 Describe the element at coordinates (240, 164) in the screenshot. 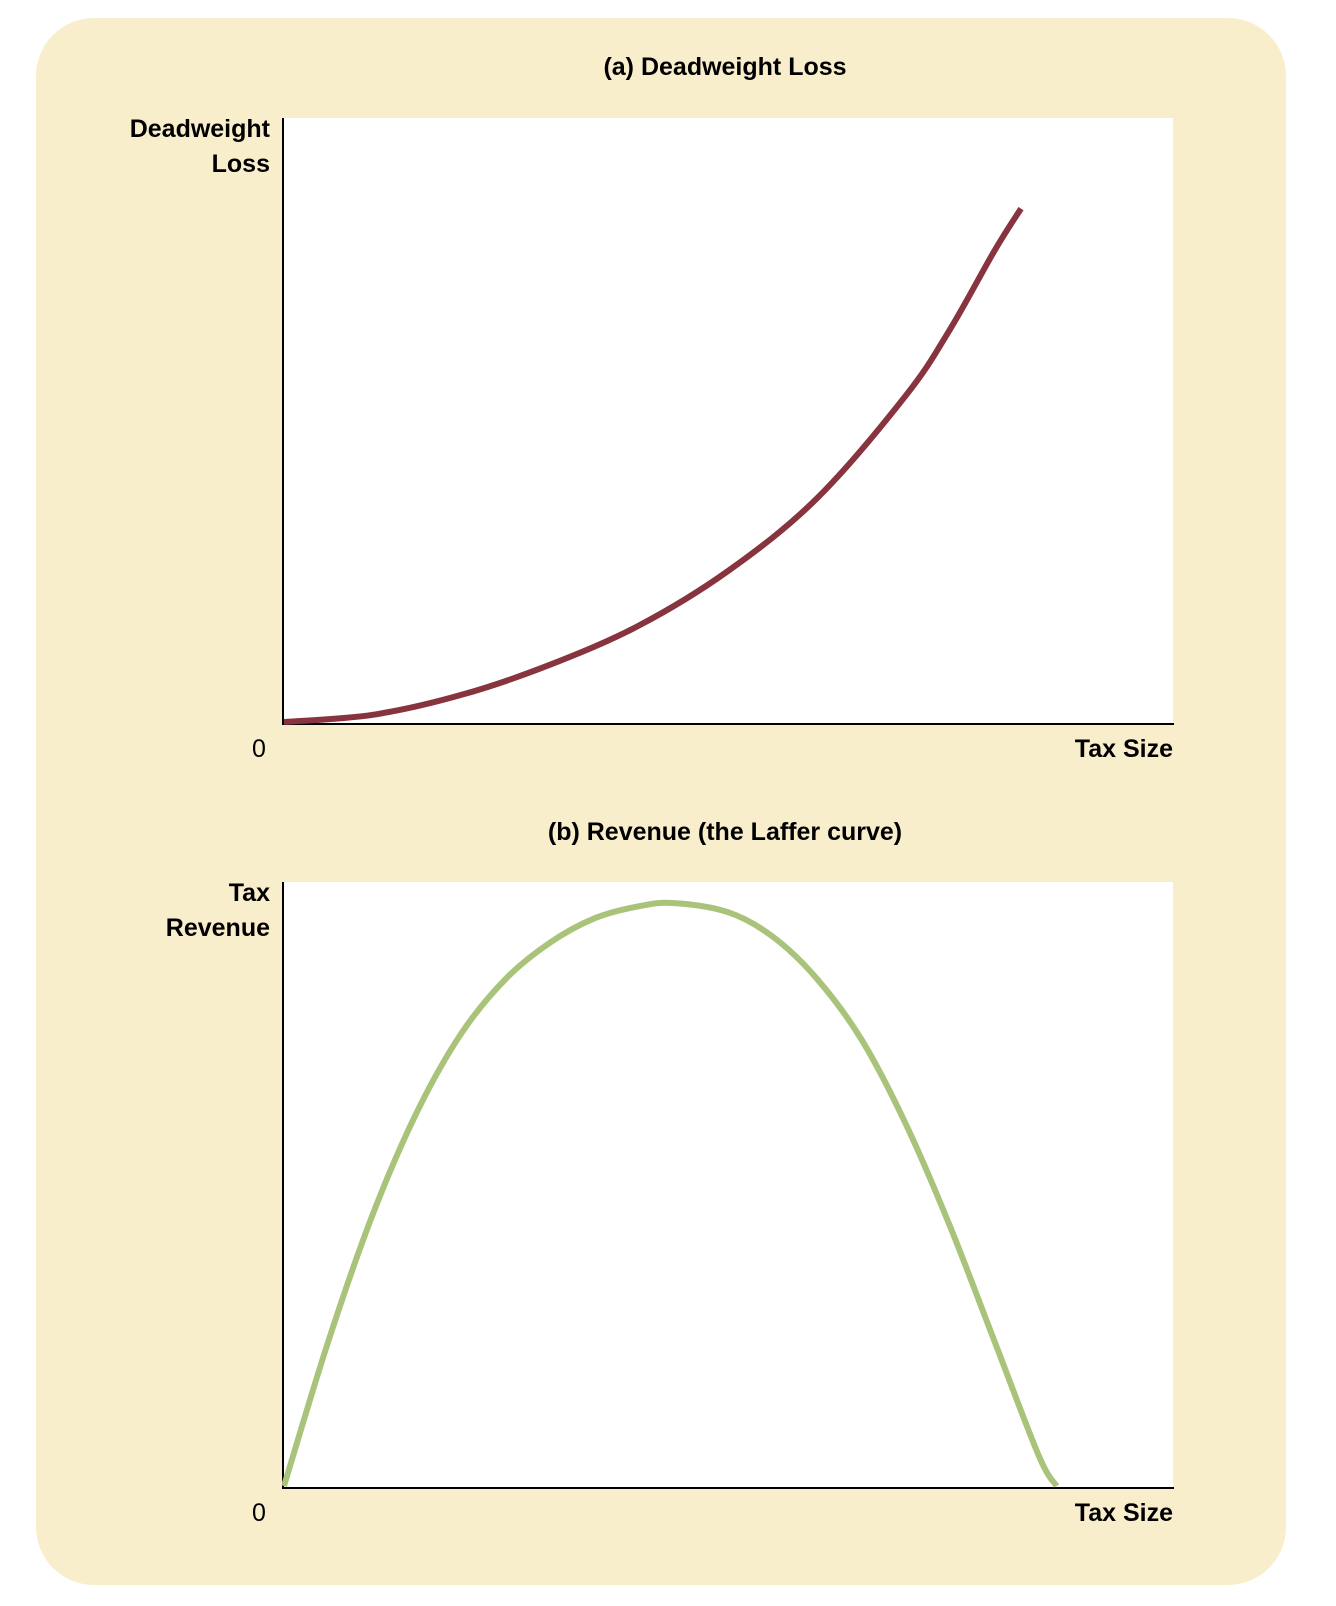

I see `panel-a-ylabel-line-2: Loss` at that location.